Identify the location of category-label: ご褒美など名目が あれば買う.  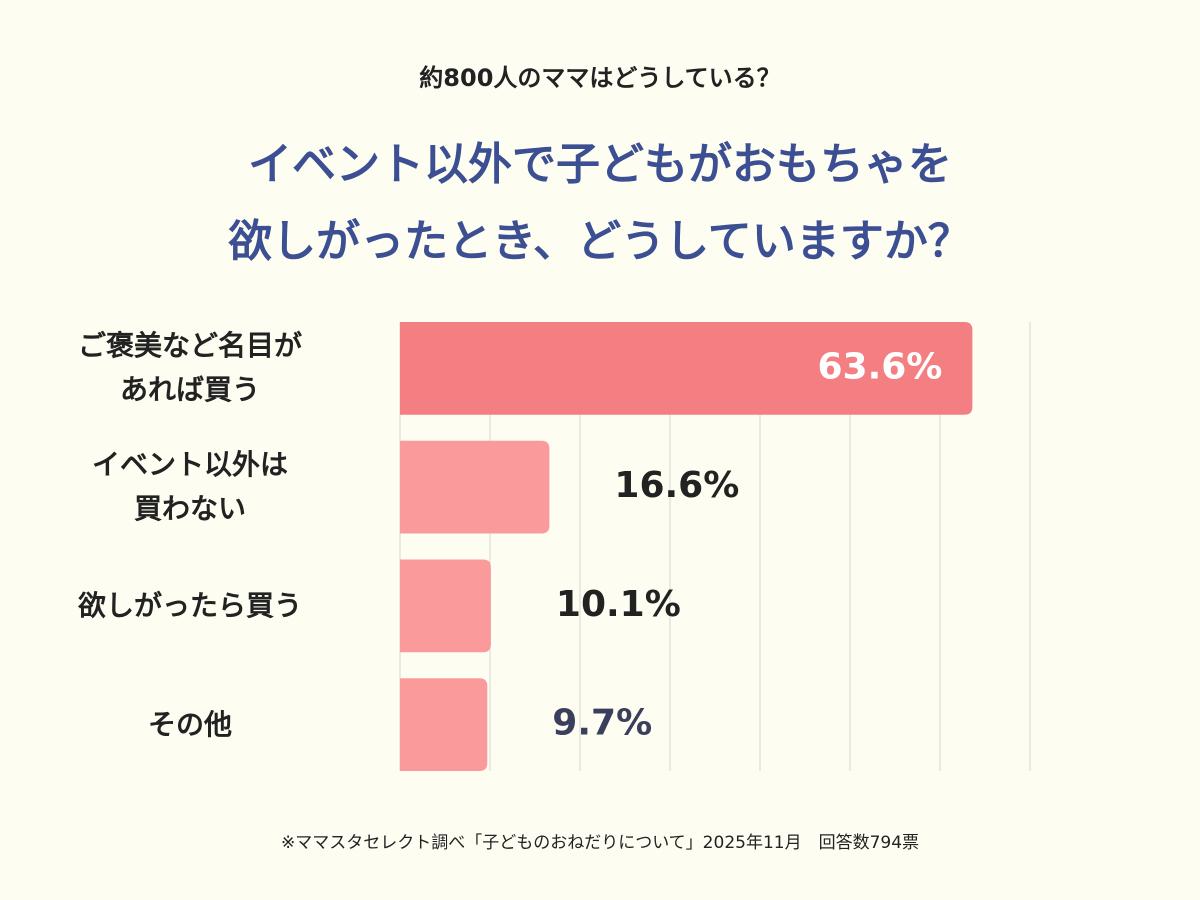
(189, 368).